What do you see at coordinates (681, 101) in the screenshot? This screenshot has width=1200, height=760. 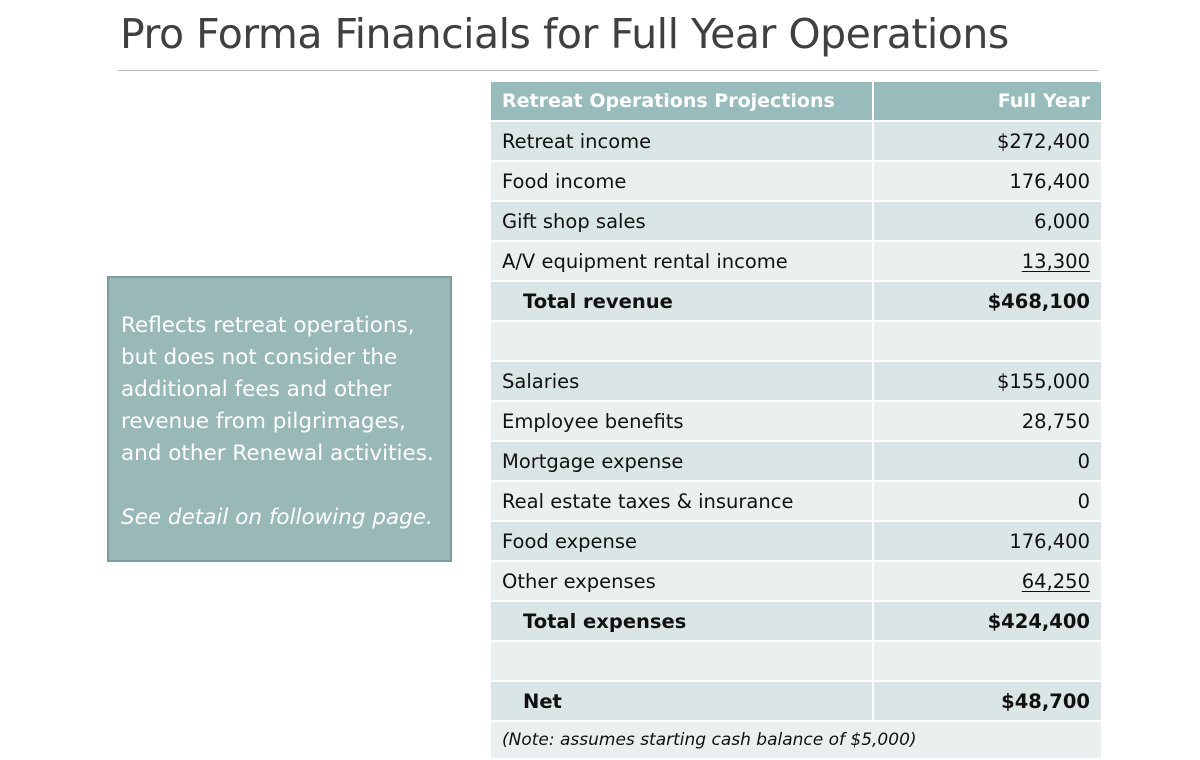 I see `header-projections: Retreat Operations Projections` at bounding box center [681, 101].